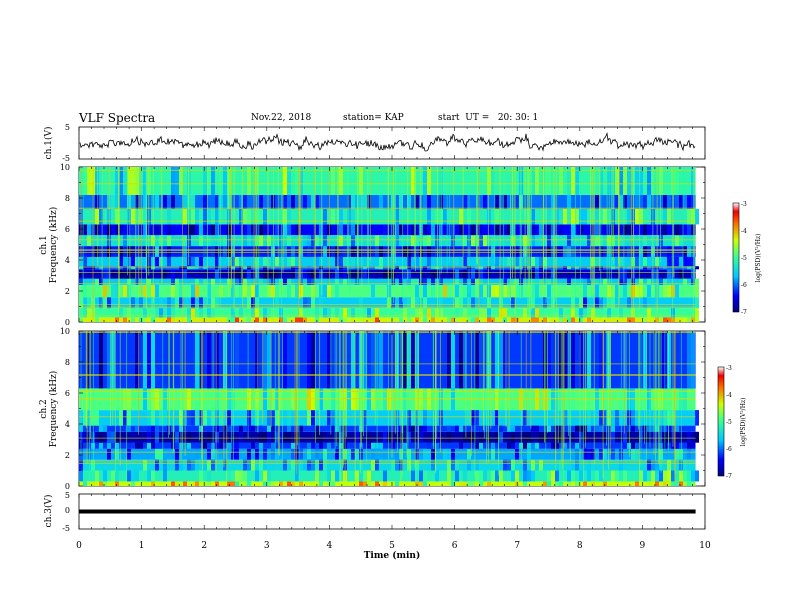  I want to click on spectrogram-band, so click(387, 230).